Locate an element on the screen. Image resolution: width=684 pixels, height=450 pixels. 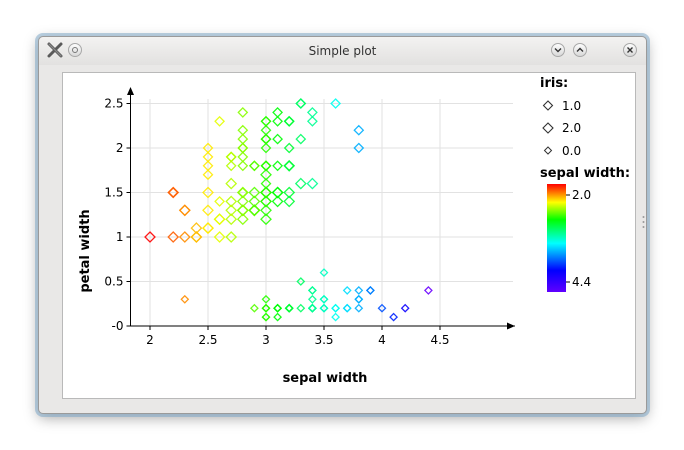
y-tick-label: 2.5 is located at coordinates (113, 104).